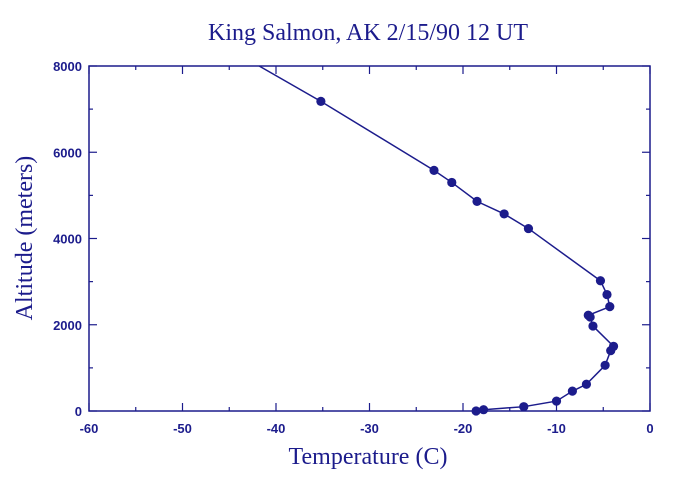 Image resolution: width=681 pixels, height=486 pixels. What do you see at coordinates (368, 457) in the screenshot?
I see `x-axis-label: Temperature (C)` at bounding box center [368, 457].